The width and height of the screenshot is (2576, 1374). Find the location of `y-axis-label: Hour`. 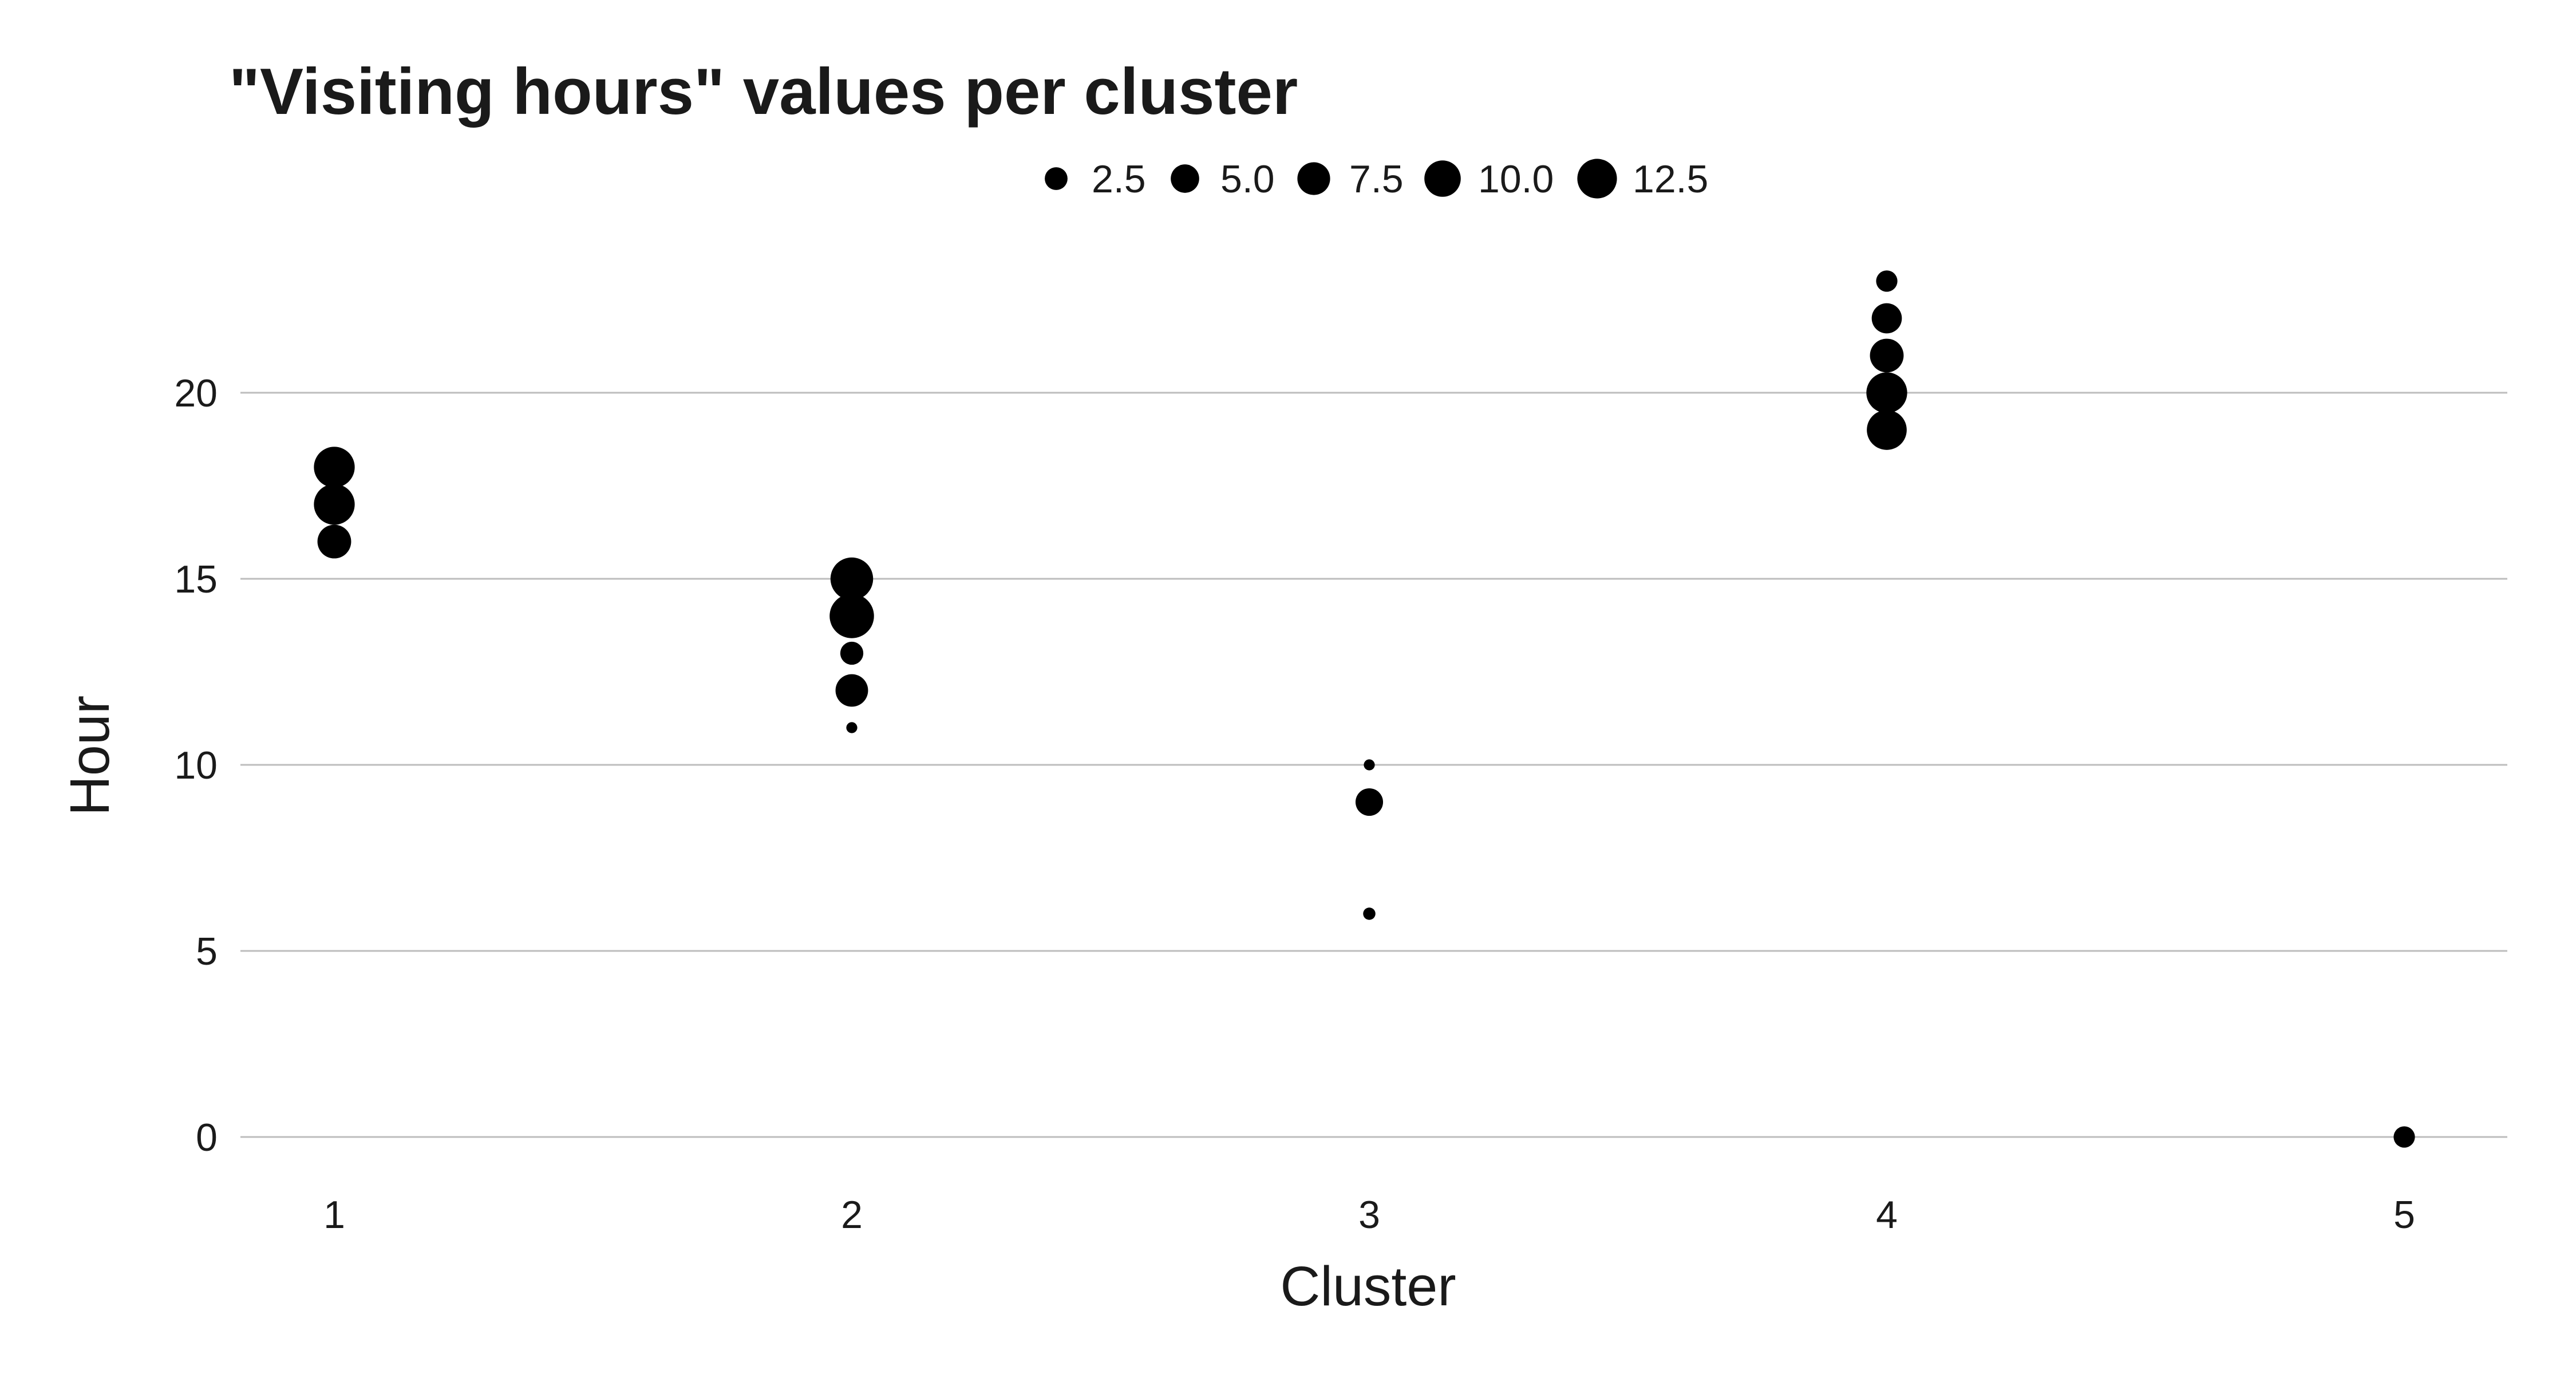

y-axis-label: Hour is located at coordinates (89, 756).